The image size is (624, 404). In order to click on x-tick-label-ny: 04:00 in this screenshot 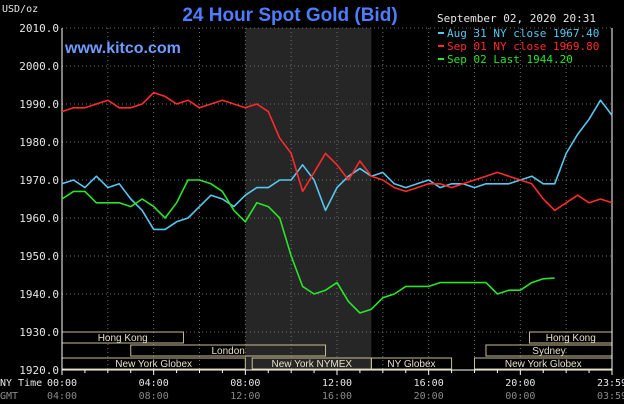, I will do `click(154, 383)`.